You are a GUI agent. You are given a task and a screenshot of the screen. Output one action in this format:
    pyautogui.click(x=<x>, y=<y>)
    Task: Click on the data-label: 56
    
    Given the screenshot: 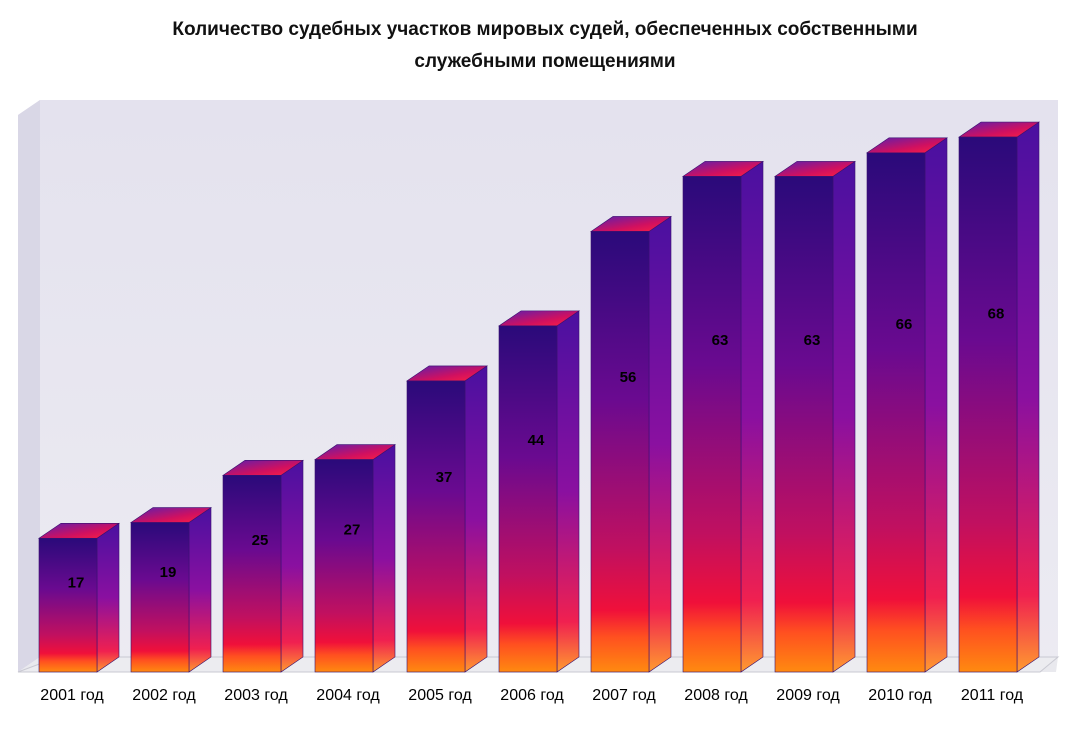 What is the action you would take?
    pyautogui.click(x=628, y=377)
    